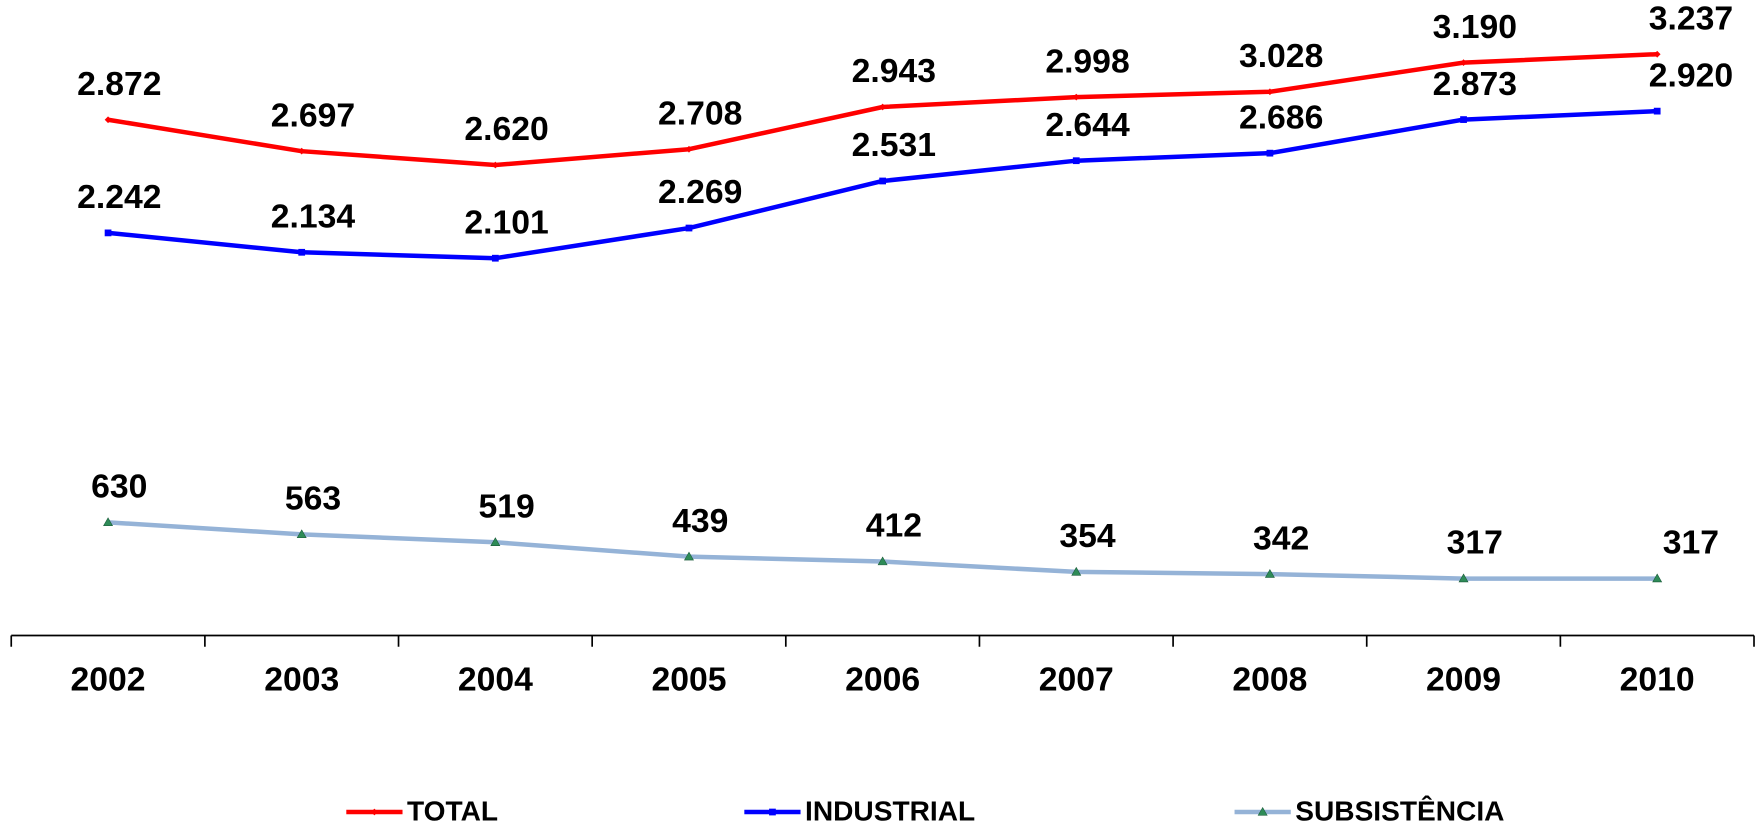 This screenshot has width=1763, height=828. I want to click on data-label: 2.708, so click(700, 113).